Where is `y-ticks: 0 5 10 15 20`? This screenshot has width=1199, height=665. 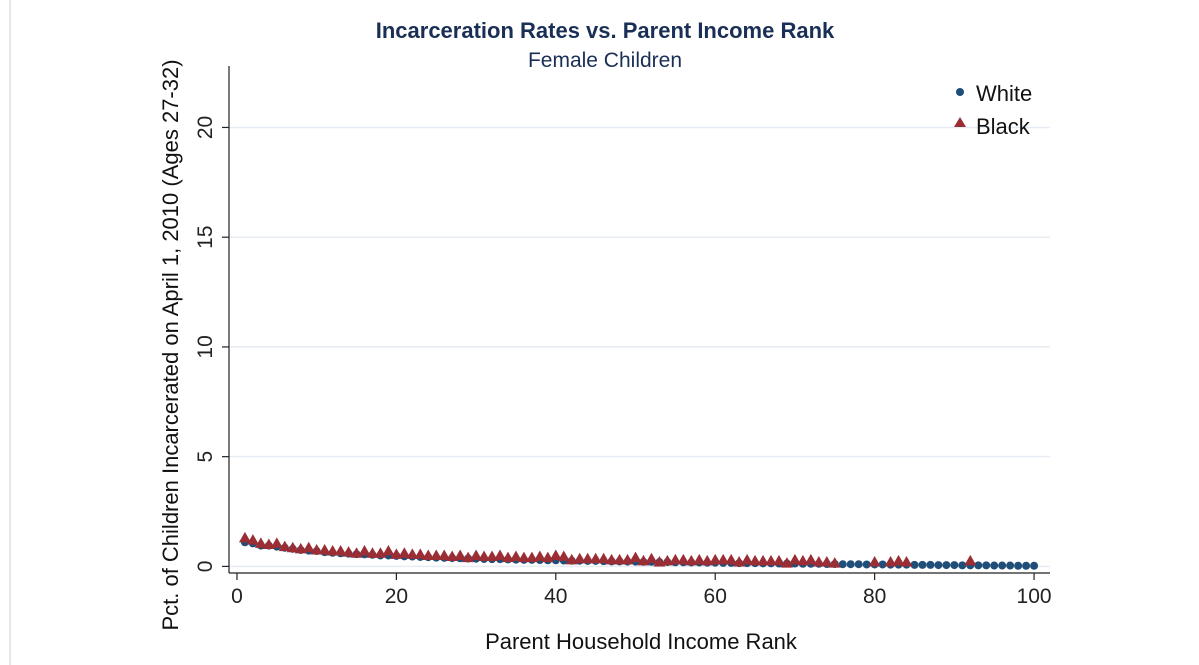 y-ticks: 0 5 10 15 20 is located at coordinates (211, 344).